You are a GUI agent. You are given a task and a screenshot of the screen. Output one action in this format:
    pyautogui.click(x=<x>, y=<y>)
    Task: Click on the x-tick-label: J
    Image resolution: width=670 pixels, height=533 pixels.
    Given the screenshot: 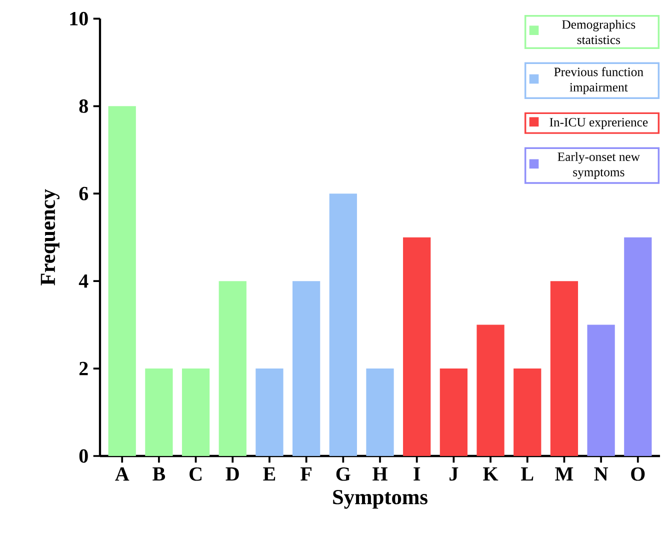 What is the action you would take?
    pyautogui.click(x=454, y=474)
    